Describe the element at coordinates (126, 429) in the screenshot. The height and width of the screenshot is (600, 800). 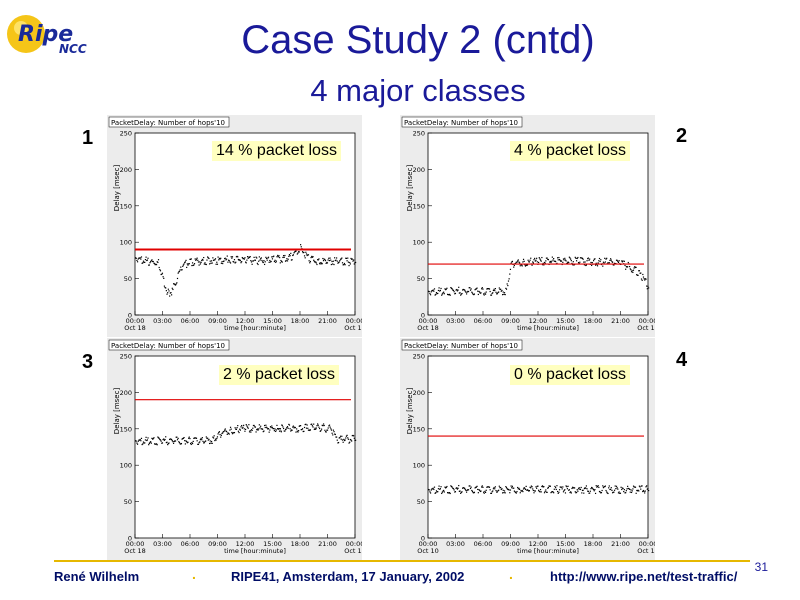
I see `y-tick-label: 150` at that location.